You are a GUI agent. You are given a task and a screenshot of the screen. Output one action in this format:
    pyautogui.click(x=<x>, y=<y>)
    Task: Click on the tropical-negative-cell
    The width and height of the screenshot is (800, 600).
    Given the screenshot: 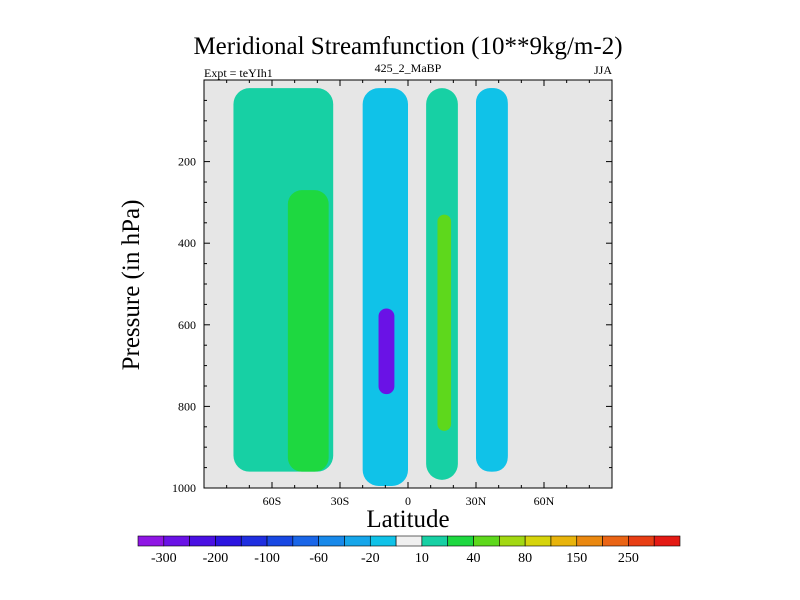 What is the action you would take?
    pyautogui.click(x=385, y=287)
    